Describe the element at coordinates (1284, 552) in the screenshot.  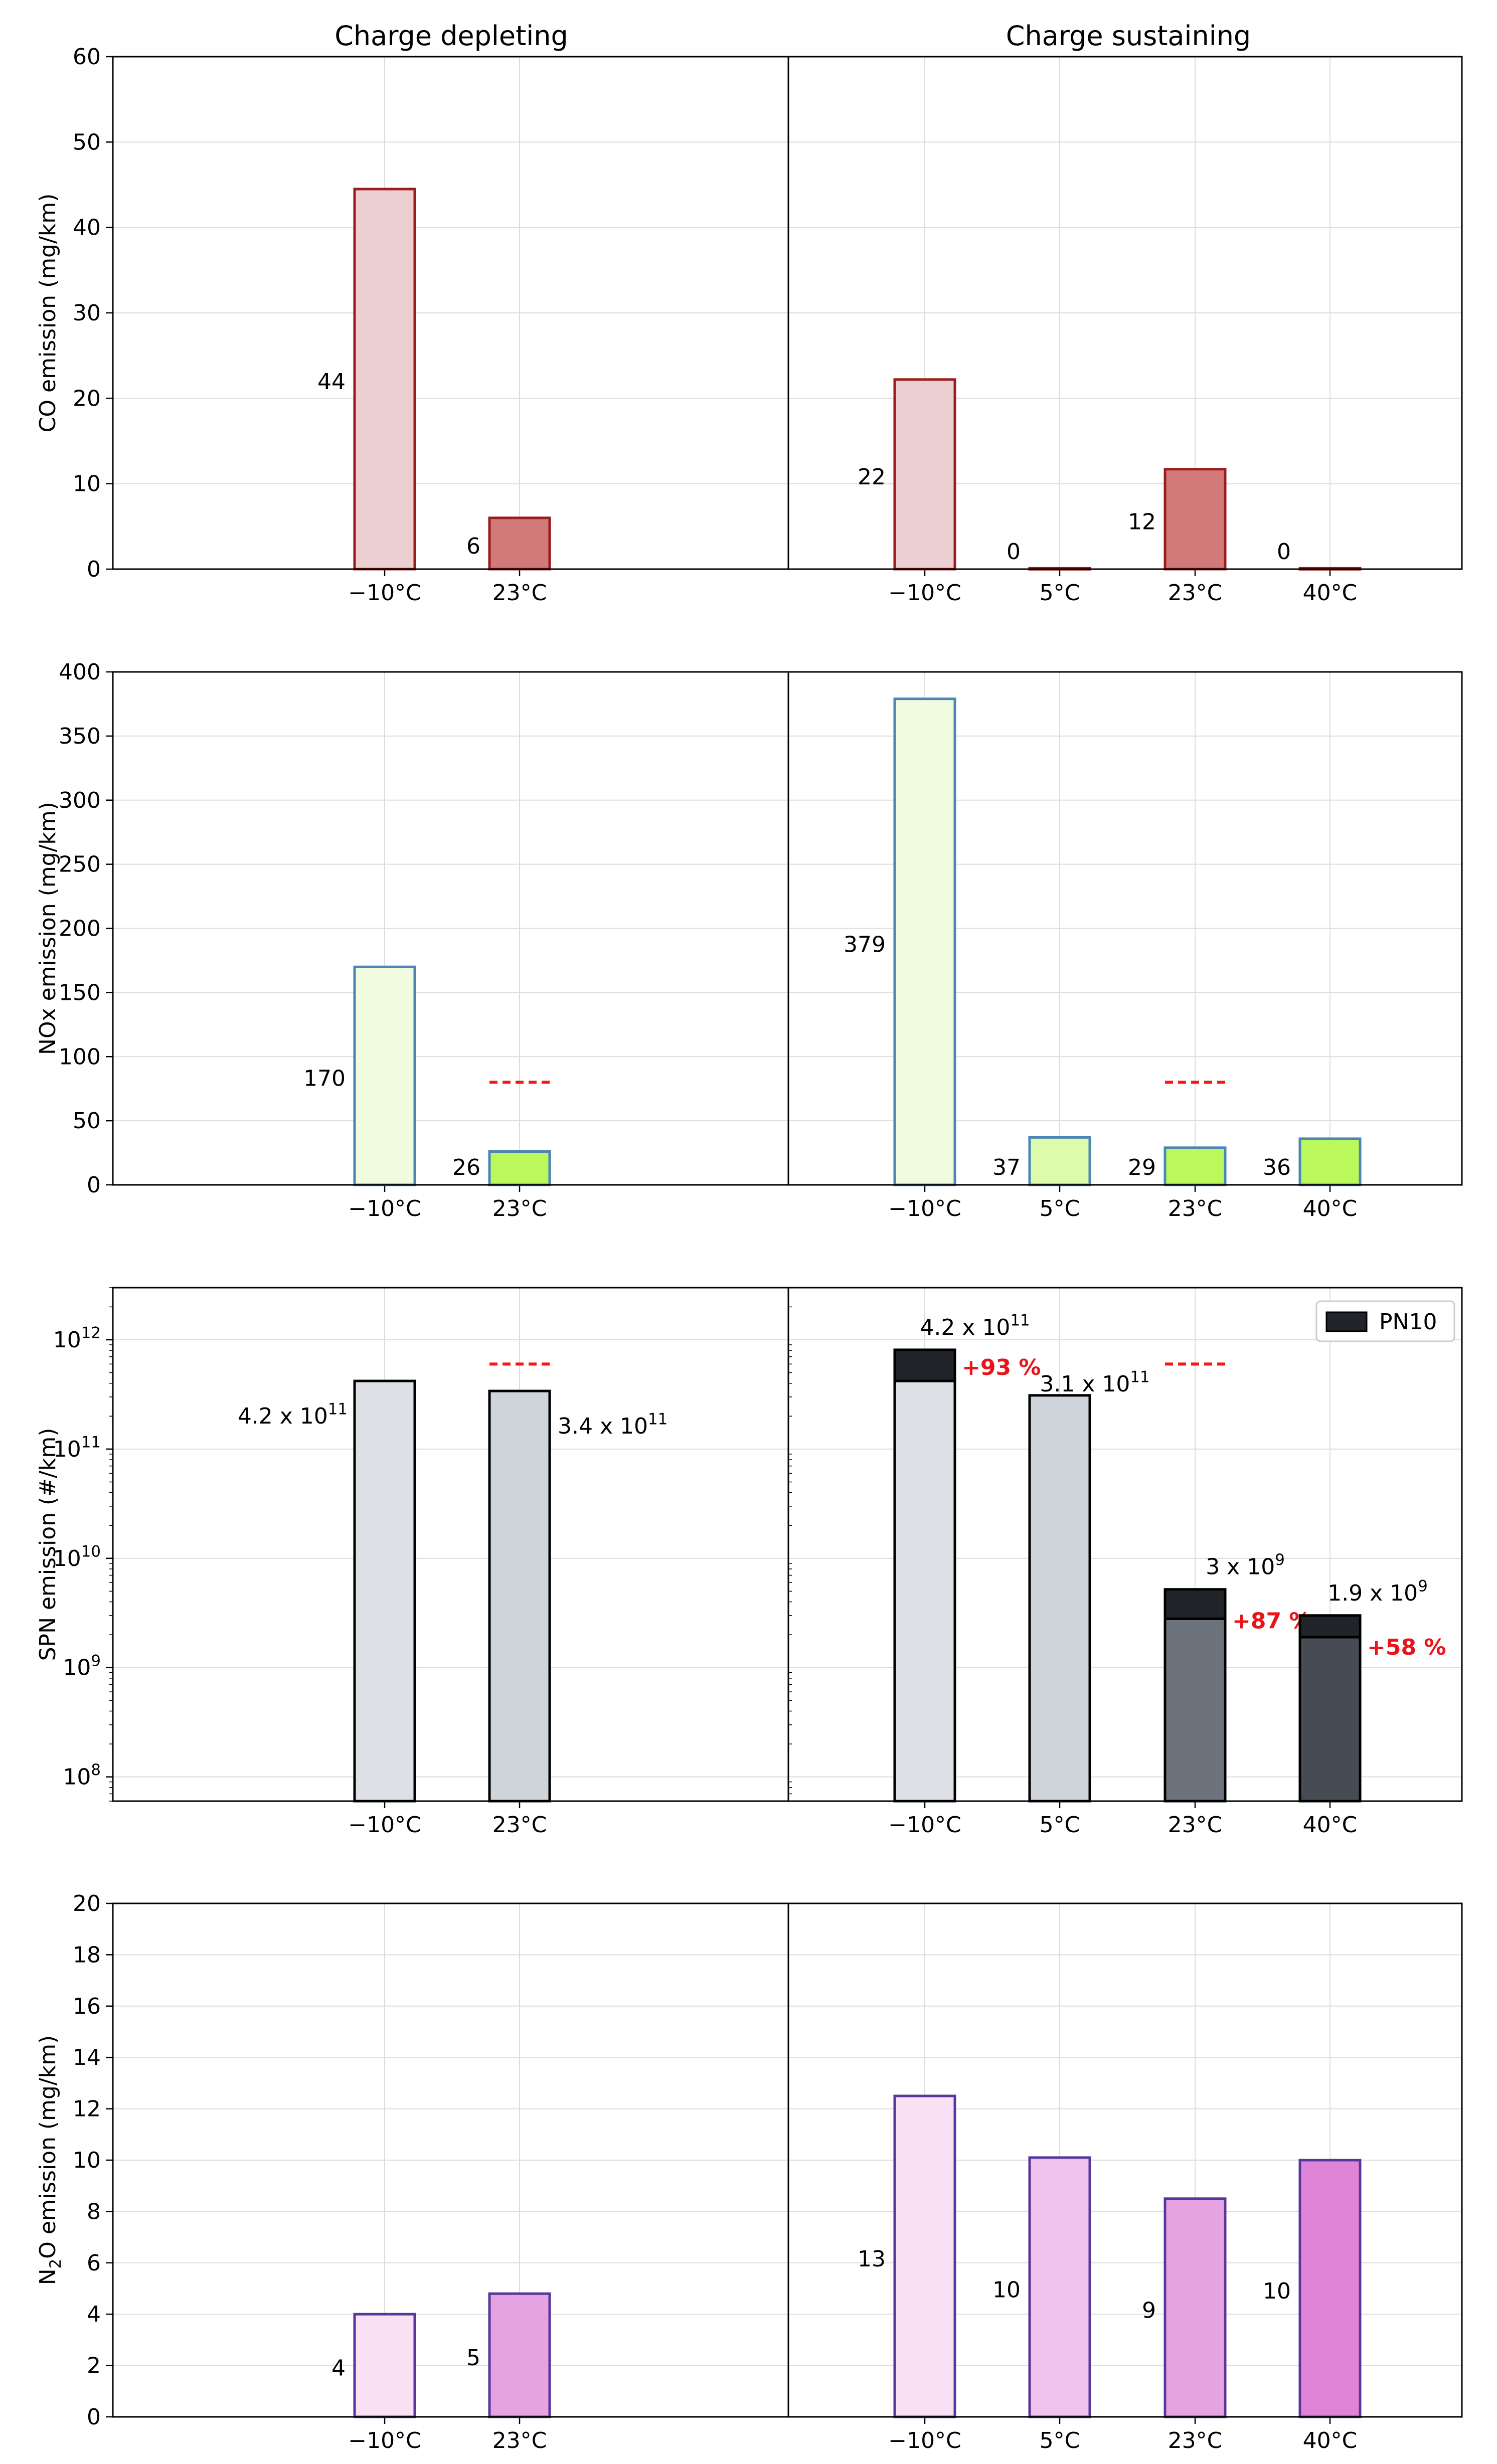
I see `data-label: 0` at that location.